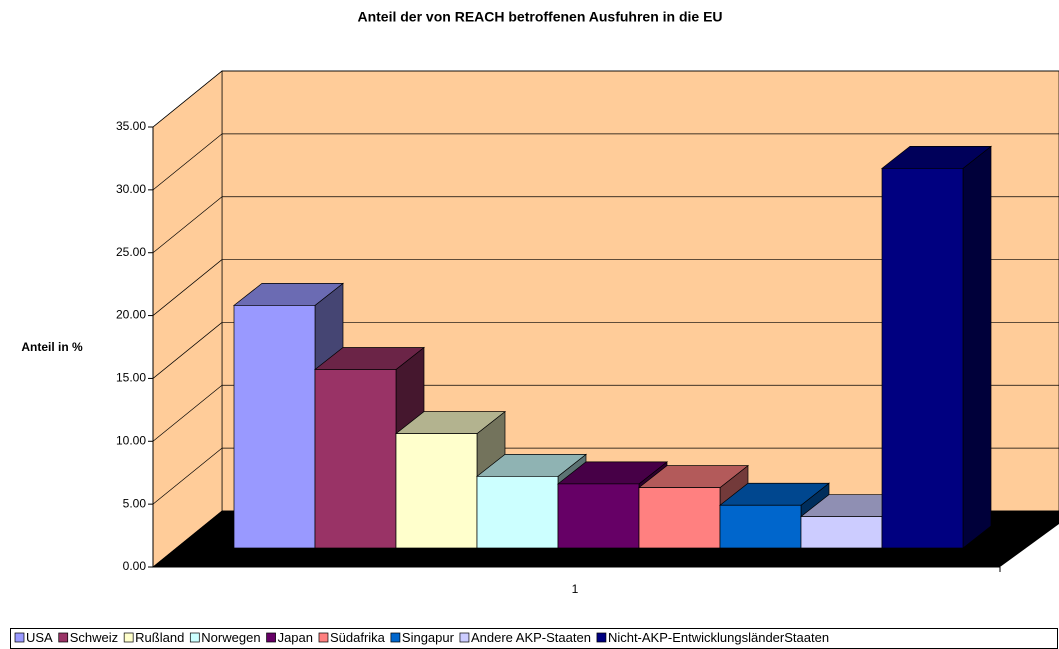  Describe the element at coordinates (295, 637) in the screenshot. I see `legend-label: Japan` at that location.